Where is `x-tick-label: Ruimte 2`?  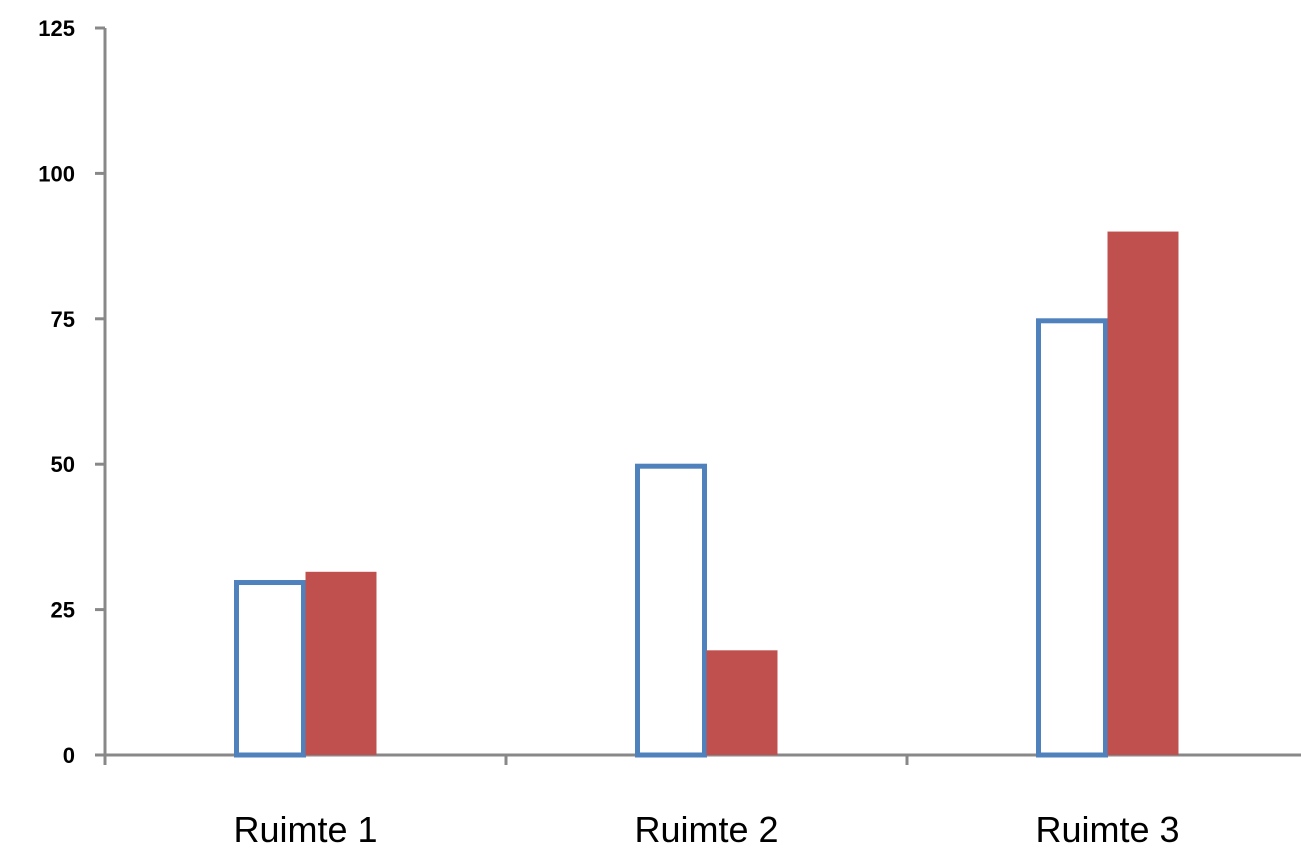
x-tick-label: Ruimte 2 is located at coordinates (706, 829).